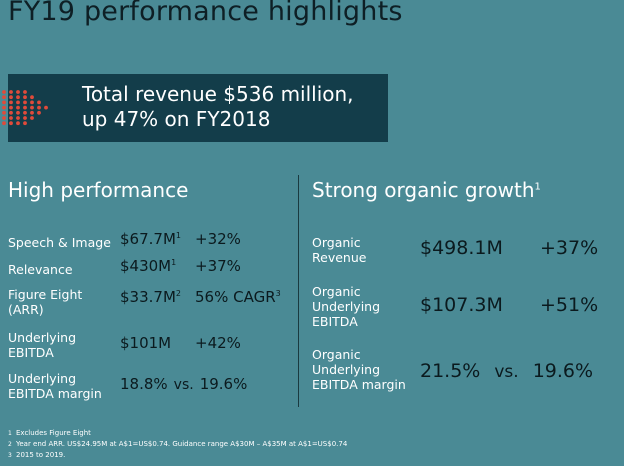 The height and width of the screenshot is (466, 624). Describe the element at coordinates (176, 119) in the screenshot. I see `banner-line-2: up 47% on FY2018` at that location.